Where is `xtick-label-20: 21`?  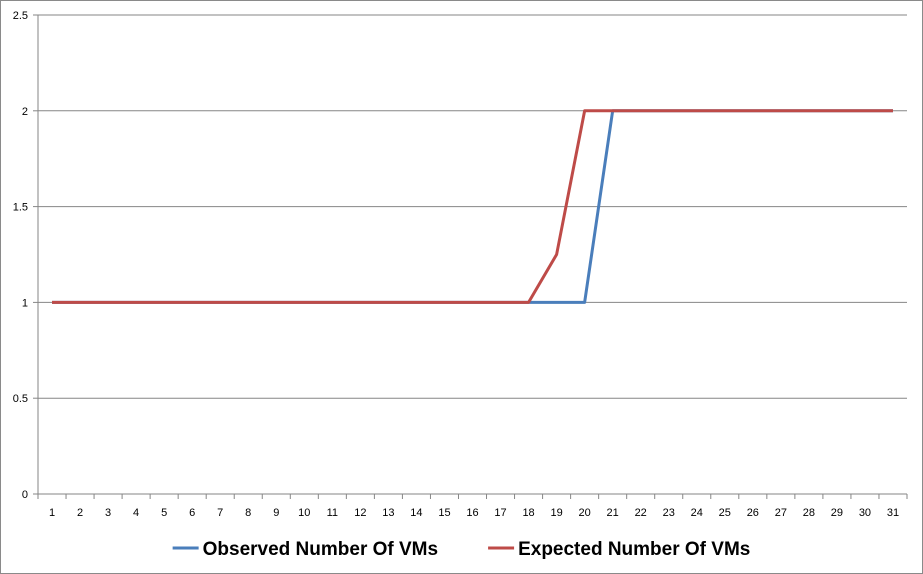
xtick-label-20: 21 is located at coordinates (613, 513).